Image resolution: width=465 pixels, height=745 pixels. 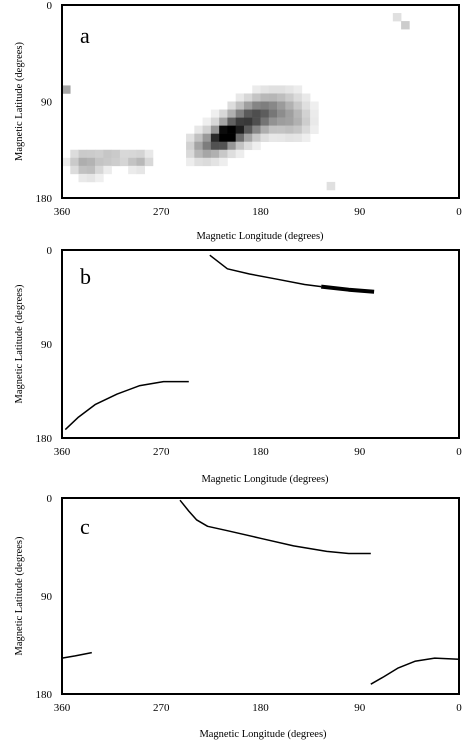 I want to click on panel-letter: a, so click(x=85, y=35).